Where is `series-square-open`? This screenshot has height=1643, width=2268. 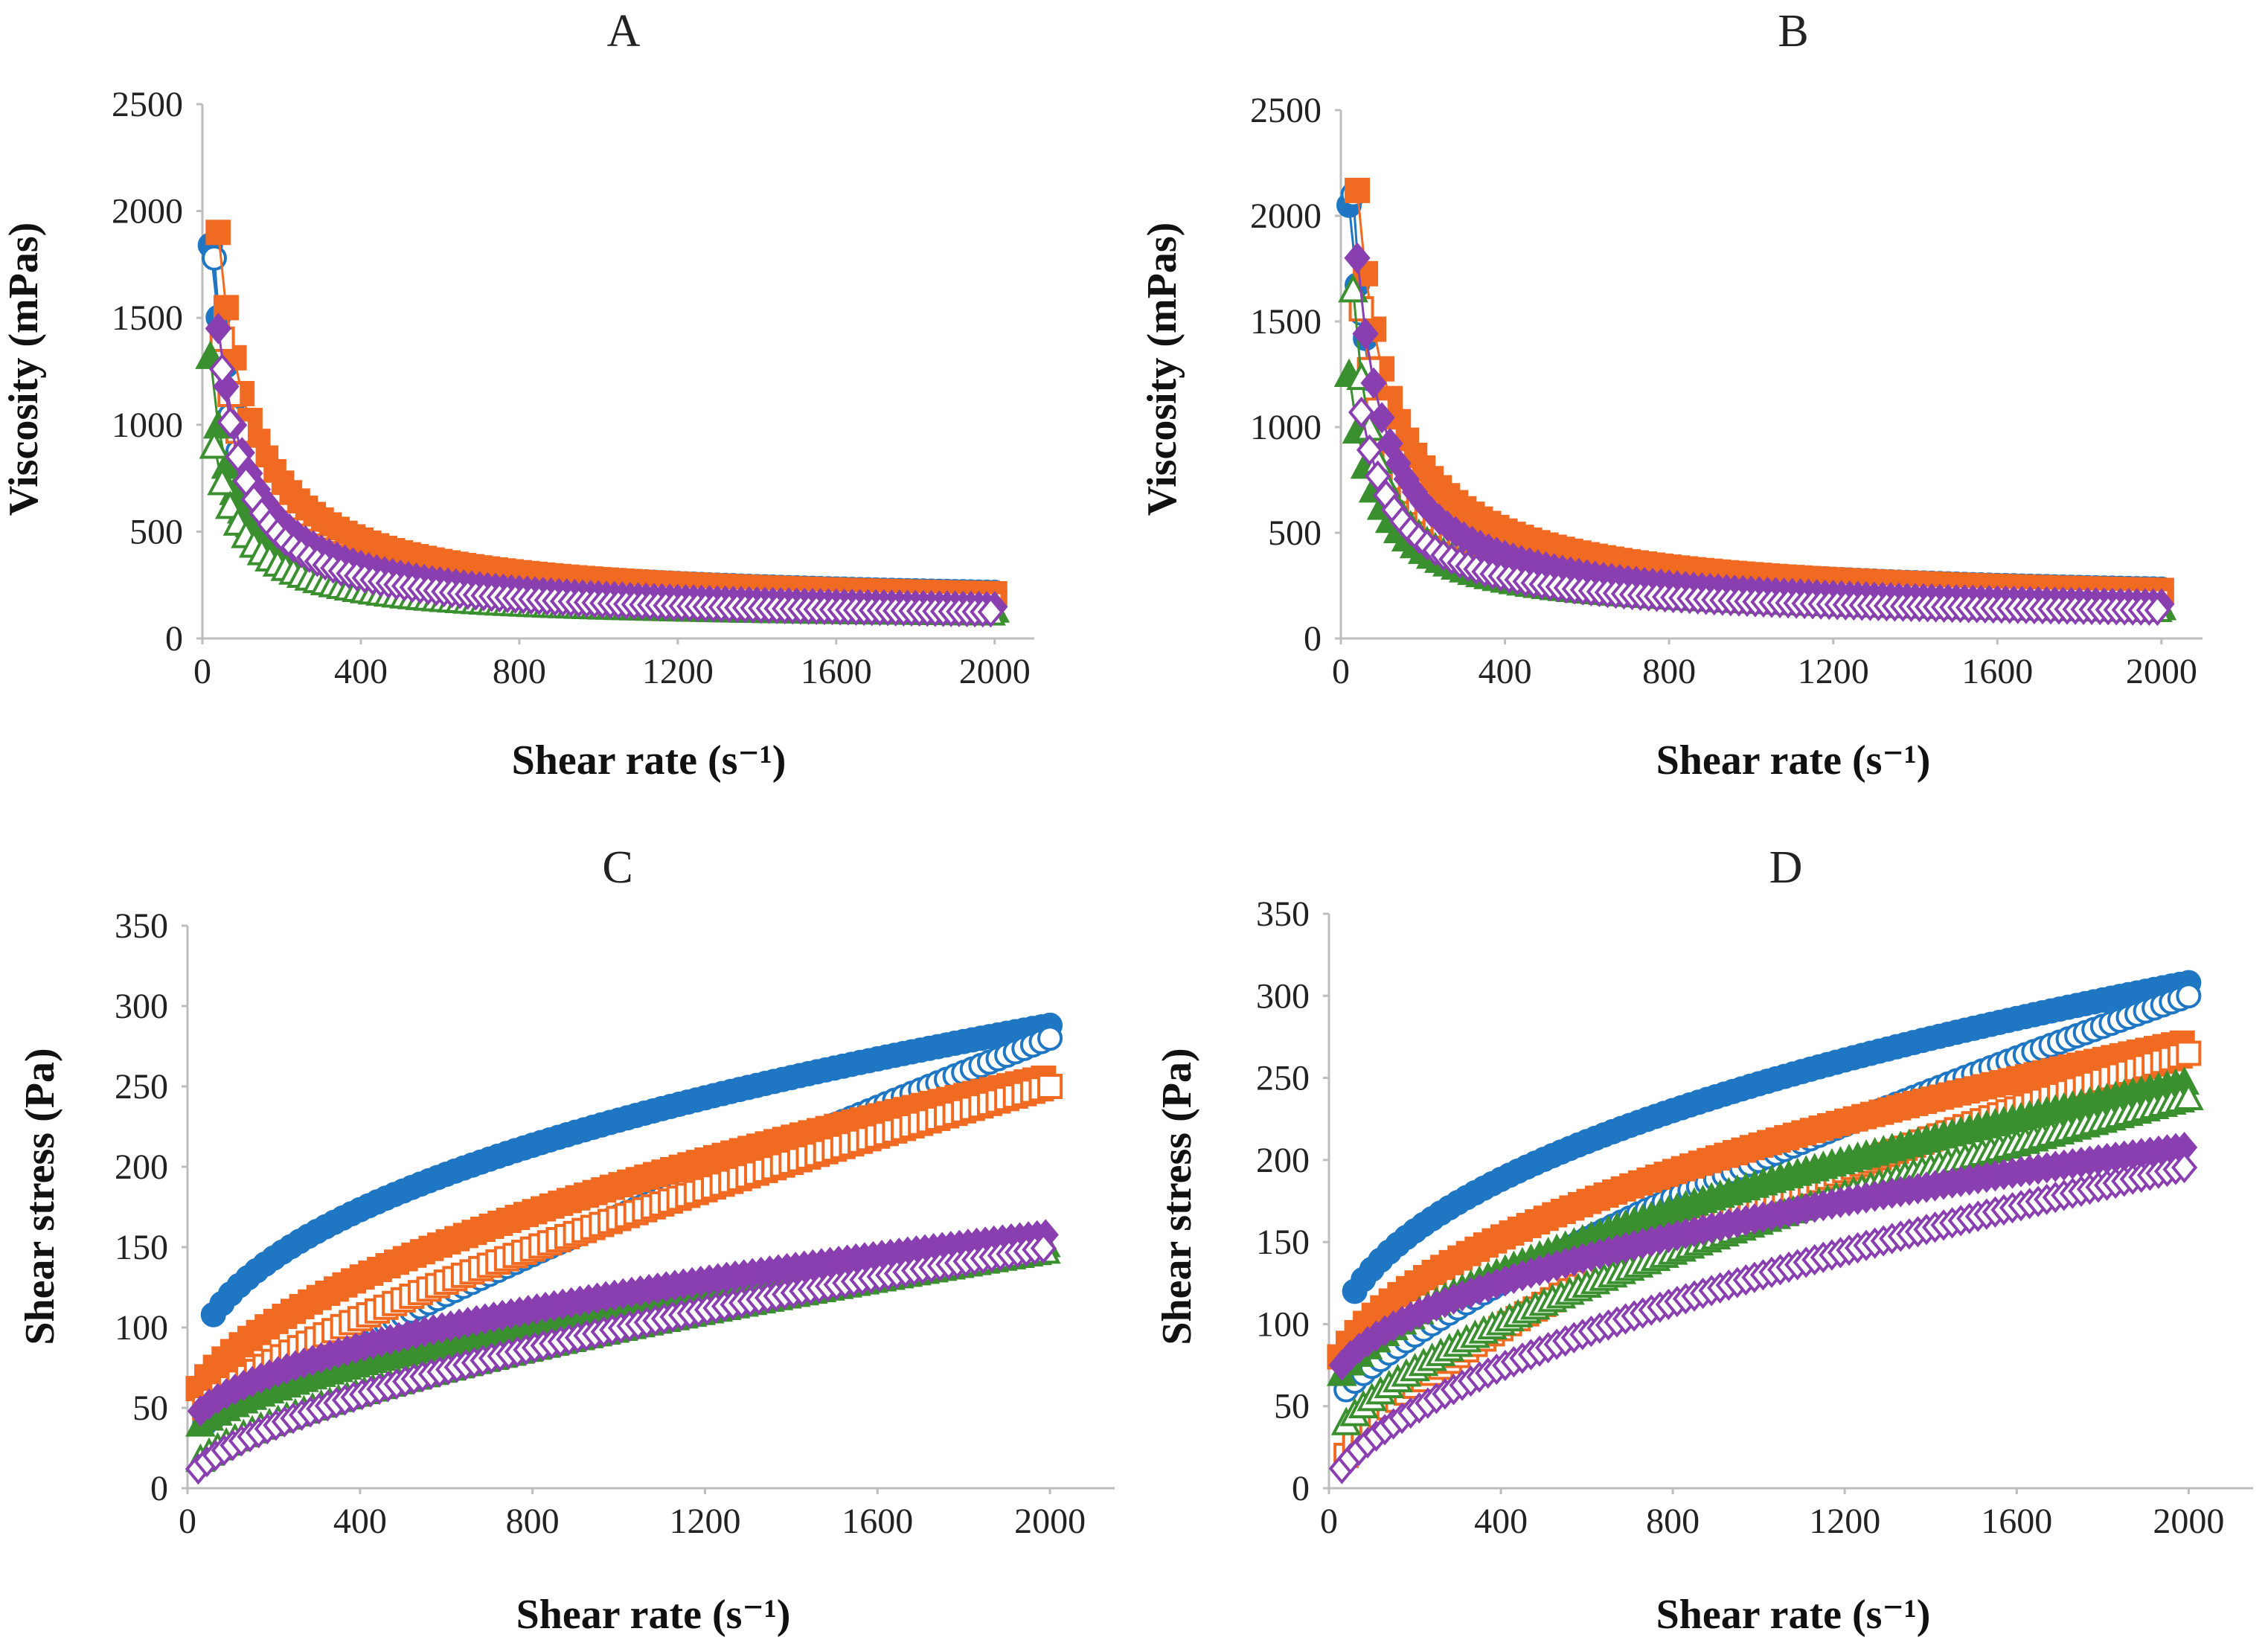 series-square-open is located at coordinates (627, 1247).